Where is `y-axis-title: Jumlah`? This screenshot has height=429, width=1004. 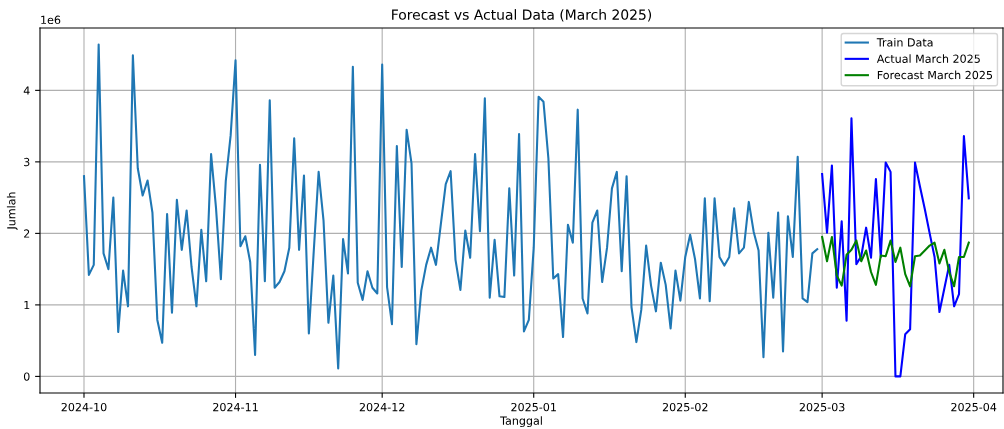
y-axis-title: Jumlah is located at coordinates (12, 211).